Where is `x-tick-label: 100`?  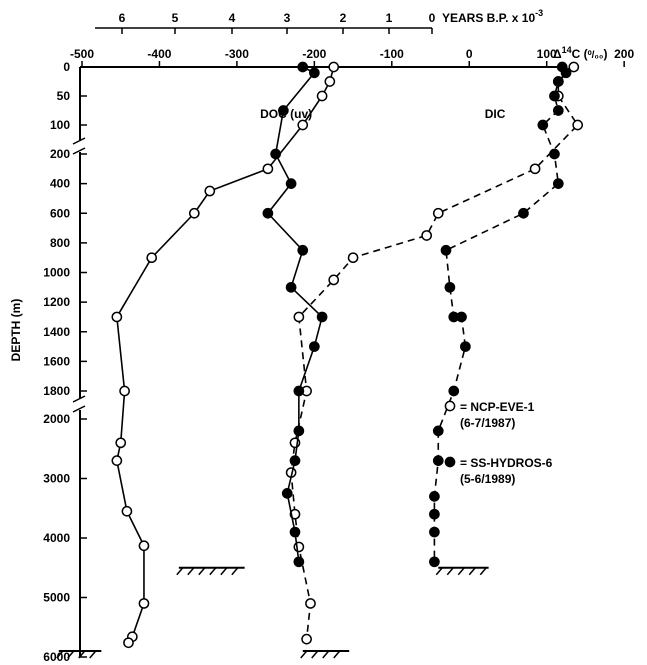 x-tick-label: 100 is located at coordinates (547, 54).